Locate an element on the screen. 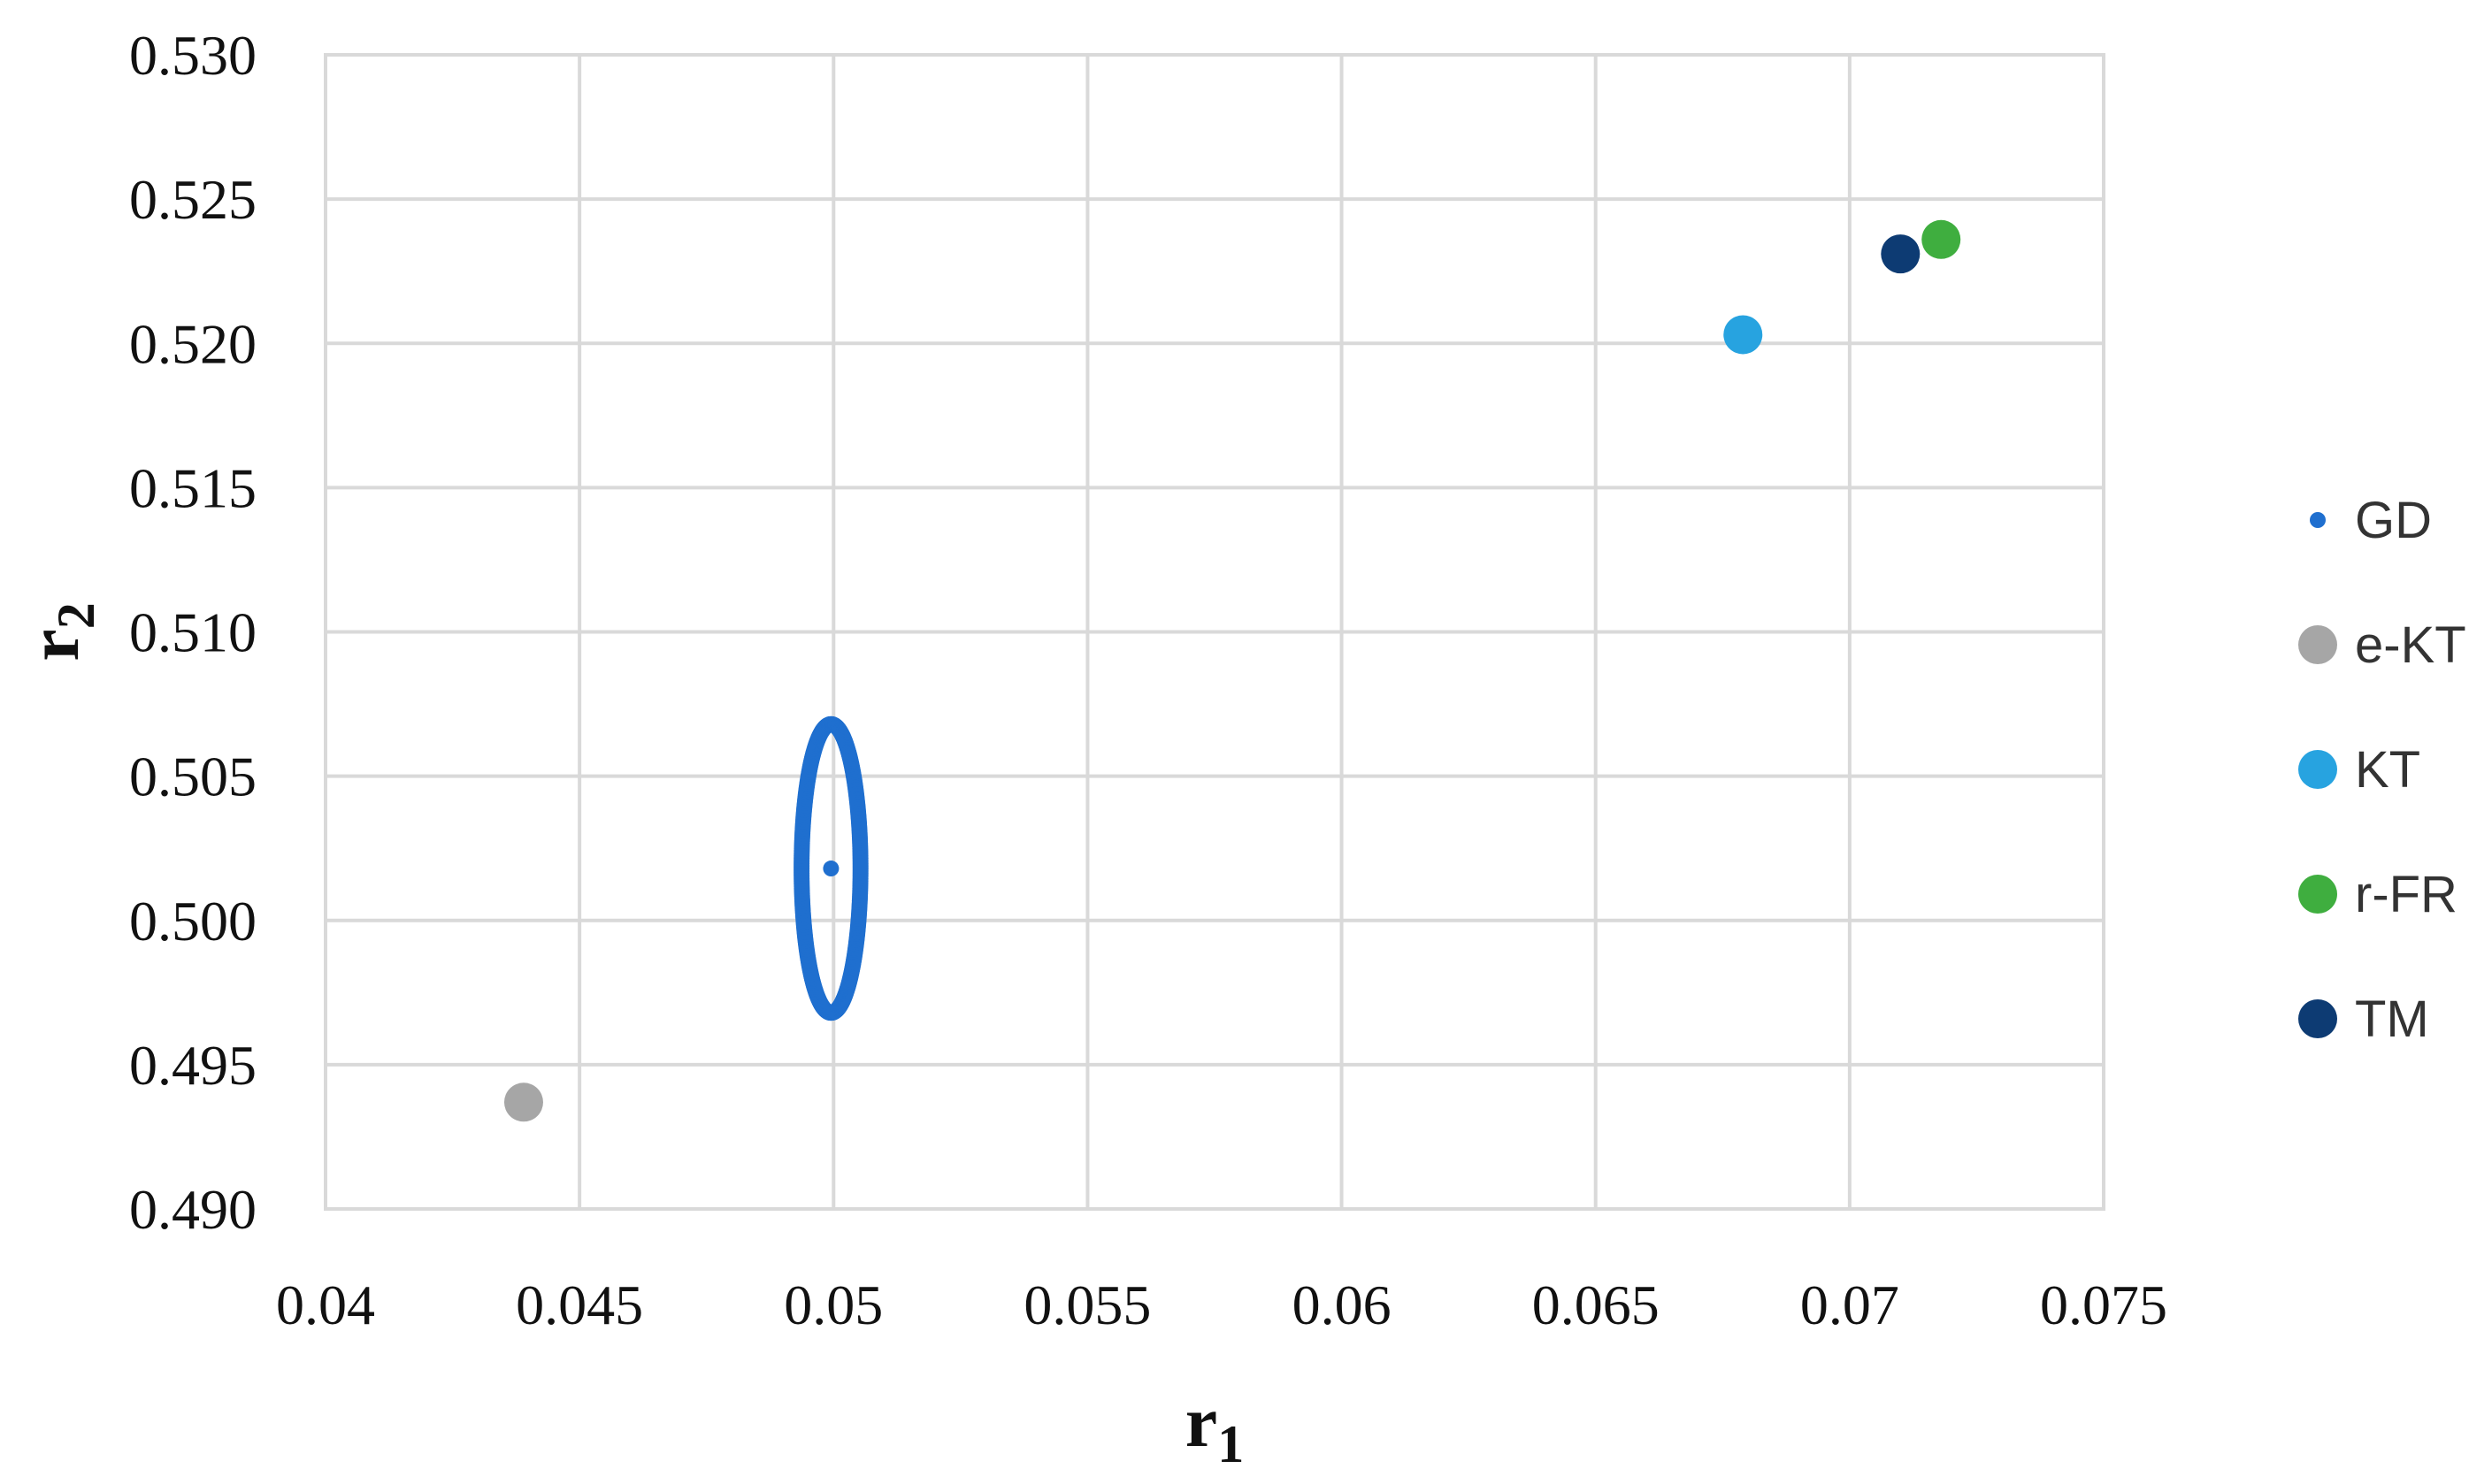  x-tick-label: 0.075 is located at coordinates (2103, 1305).